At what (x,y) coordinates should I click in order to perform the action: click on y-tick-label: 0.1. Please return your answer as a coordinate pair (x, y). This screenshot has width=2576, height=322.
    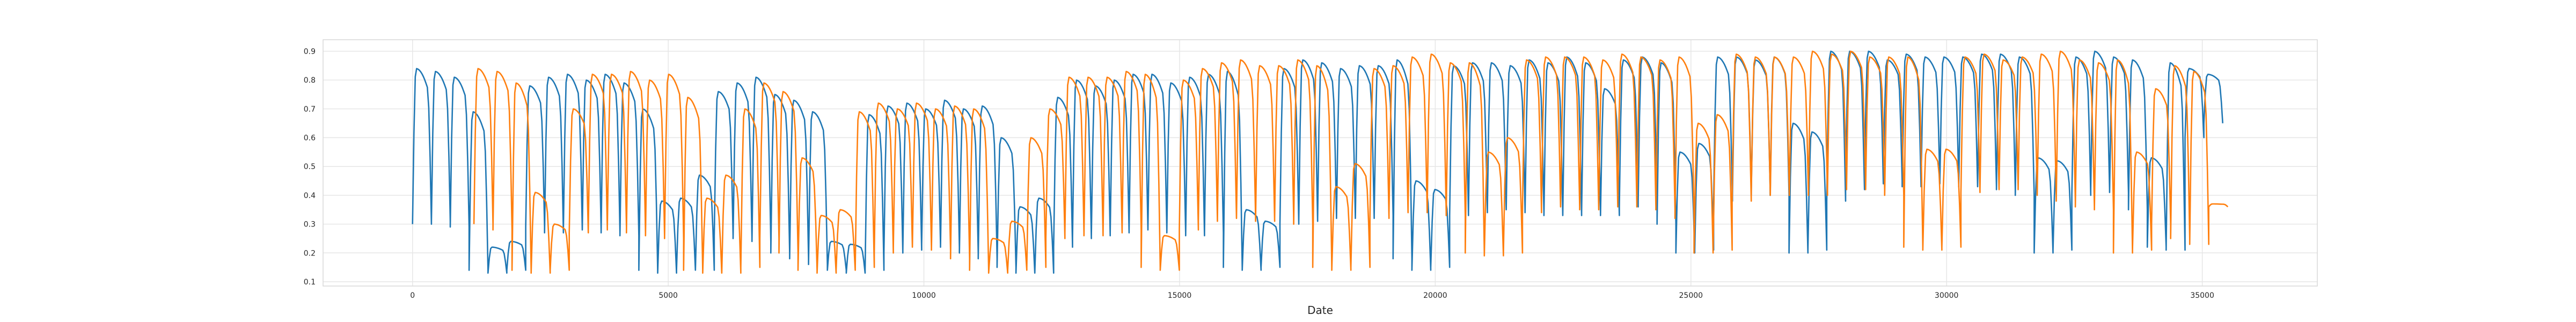
    Looking at the image, I should click on (310, 282).